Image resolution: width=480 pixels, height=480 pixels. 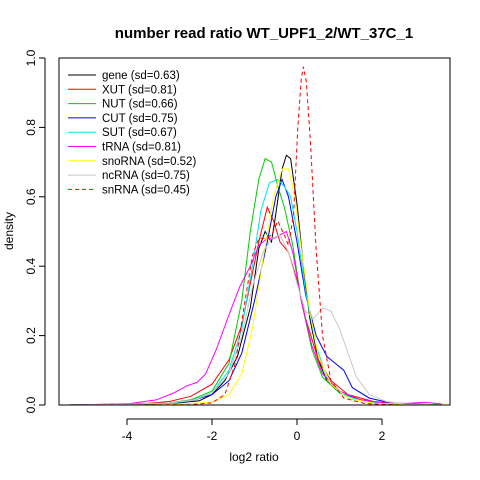 What do you see at coordinates (254, 457) in the screenshot?
I see `x-axis-label: log2 ratio` at bounding box center [254, 457].